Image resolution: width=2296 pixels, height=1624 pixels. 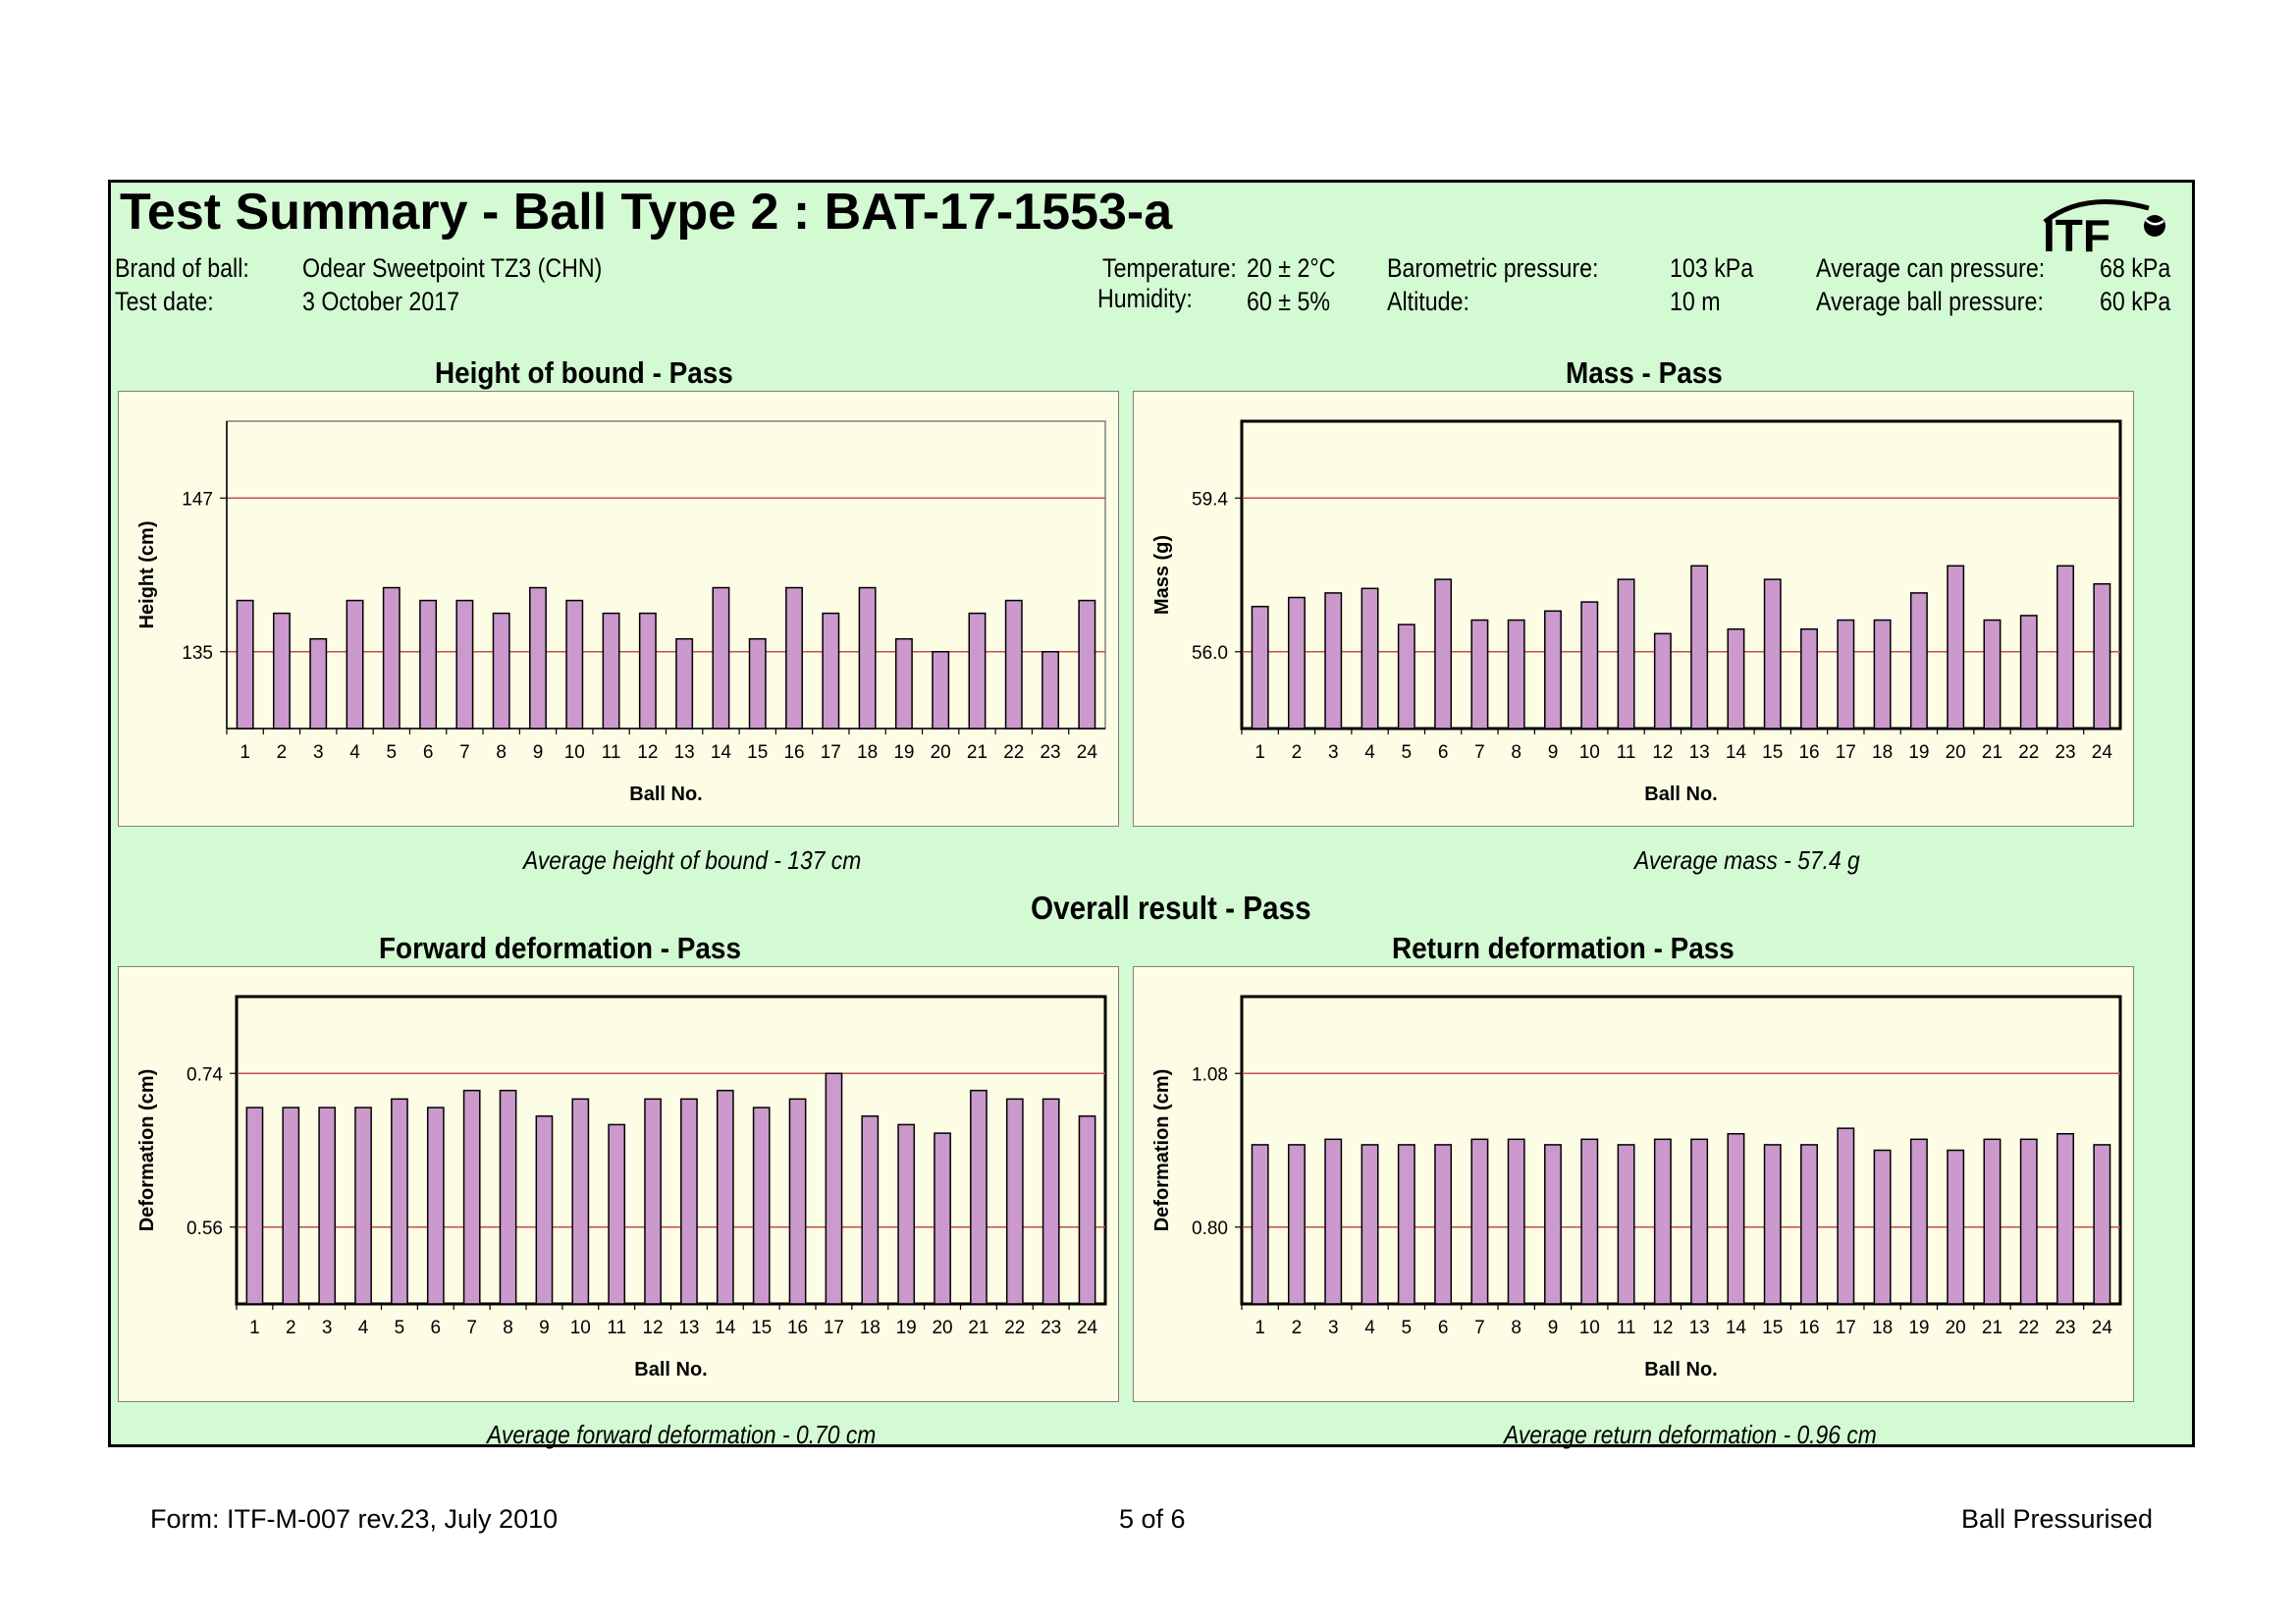 I want to click on average-mass: Average mass - 57.4 g, so click(x=1747, y=860).